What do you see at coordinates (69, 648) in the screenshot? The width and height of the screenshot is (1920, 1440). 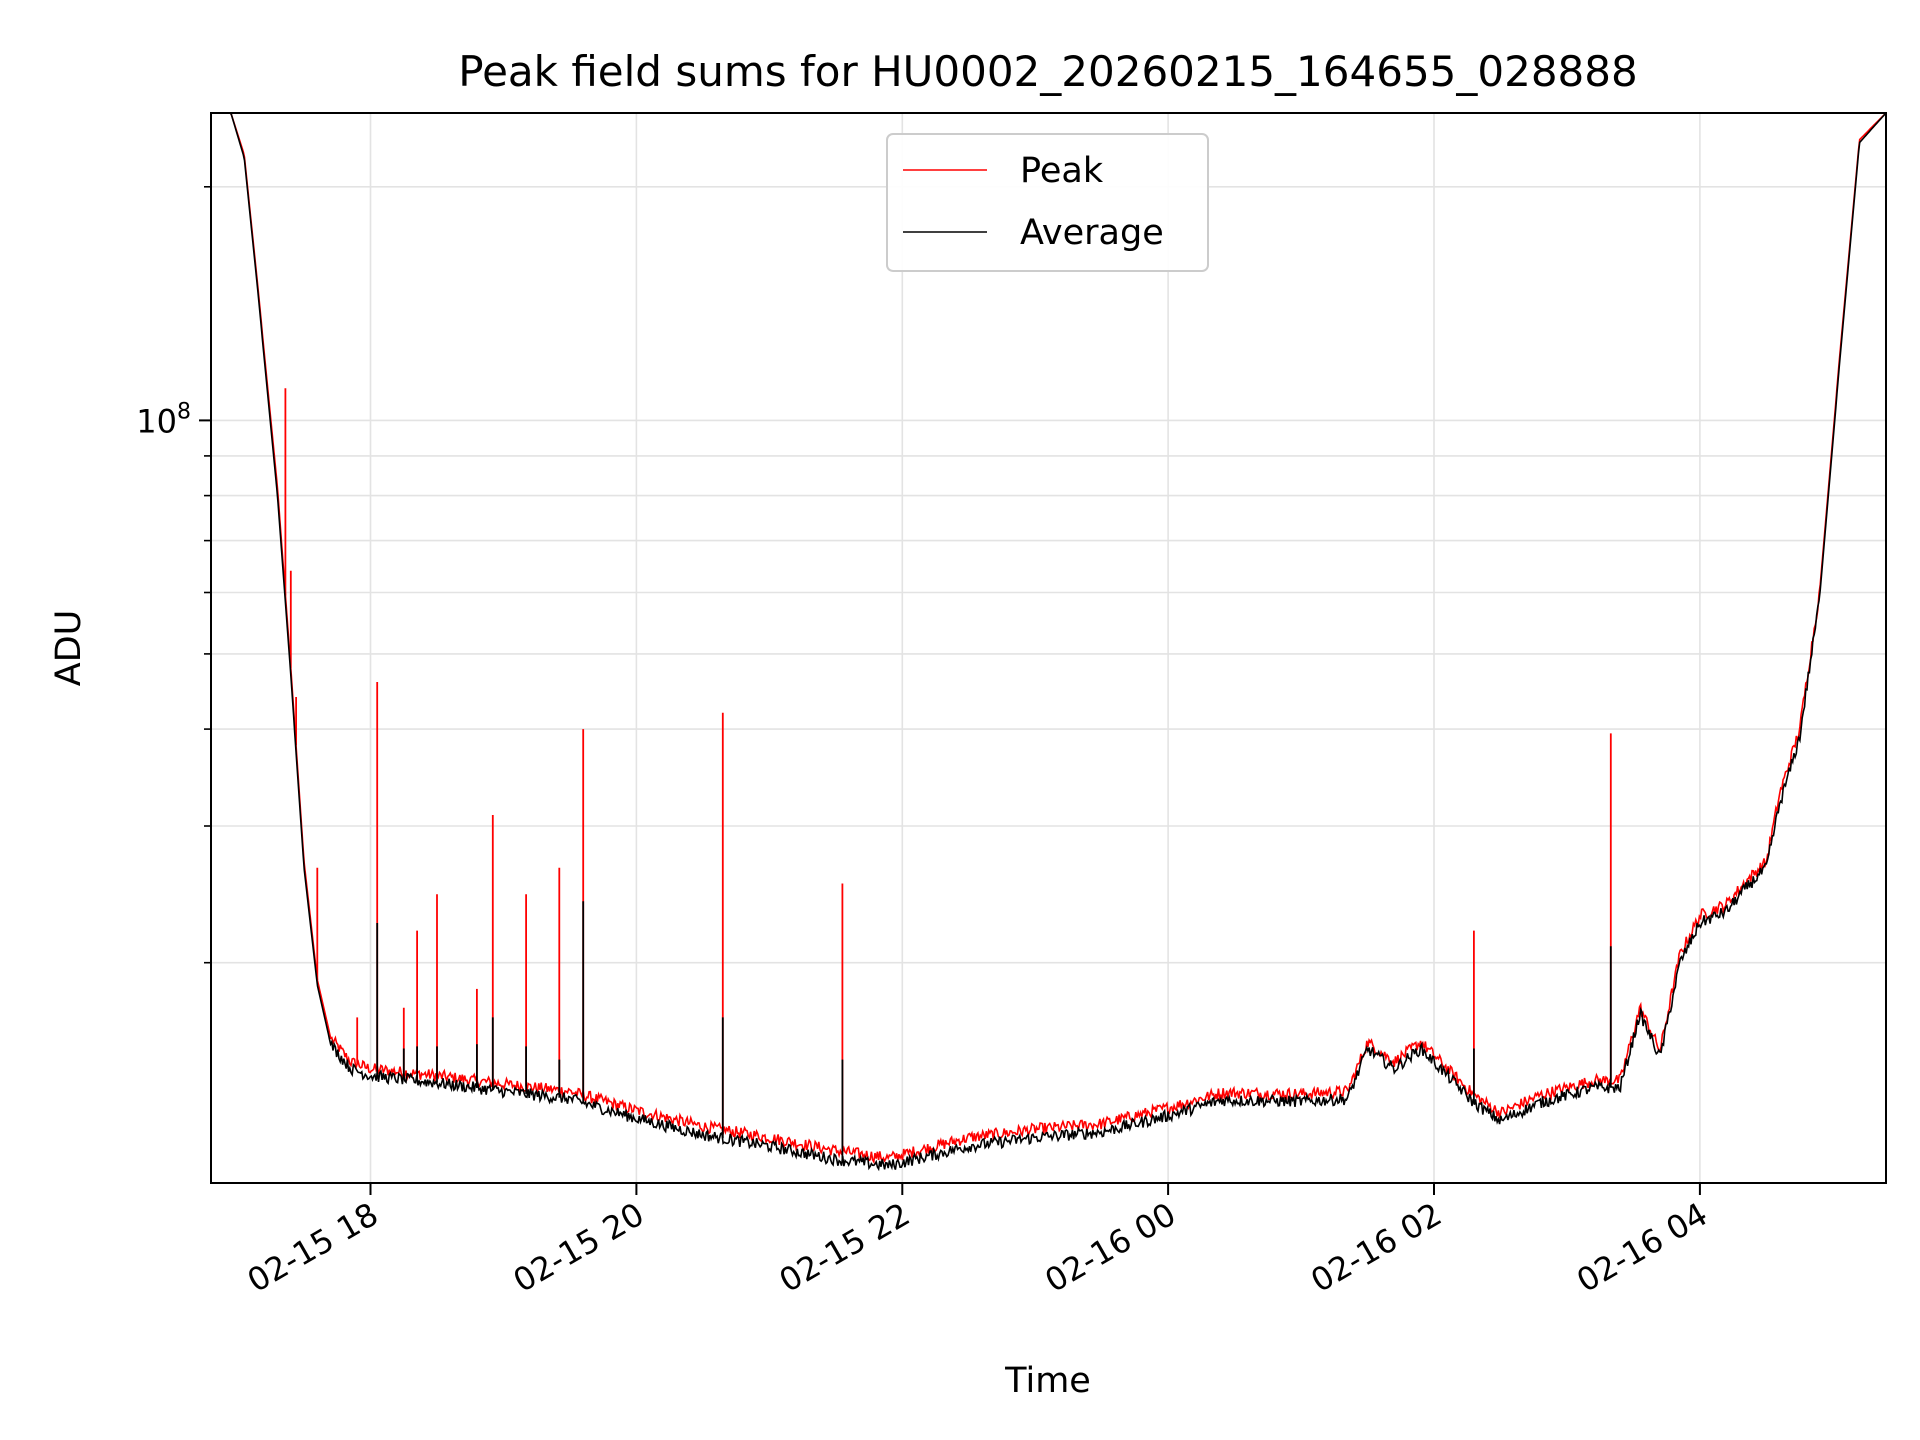 I see `y-axis-label: ADU` at bounding box center [69, 648].